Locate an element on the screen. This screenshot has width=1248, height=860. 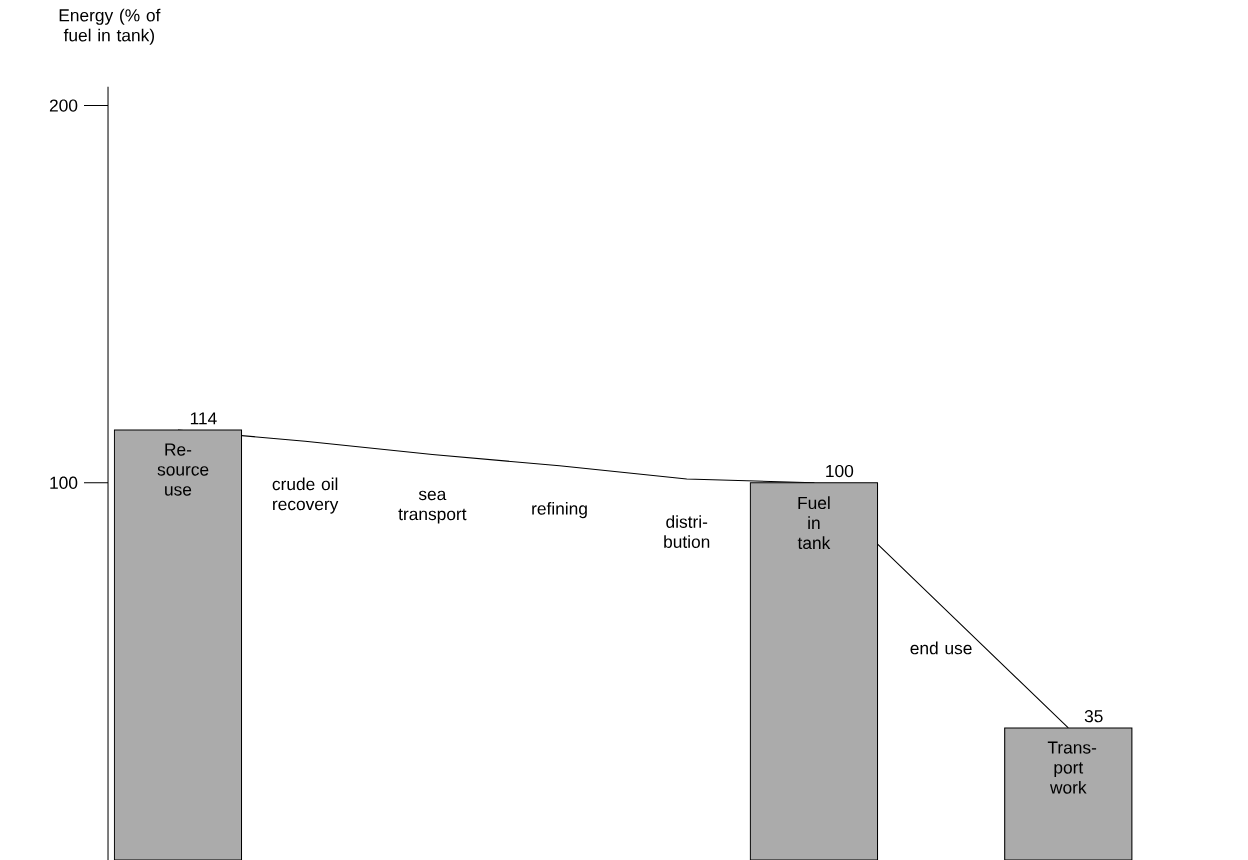
data-label: 114 is located at coordinates (203, 418).